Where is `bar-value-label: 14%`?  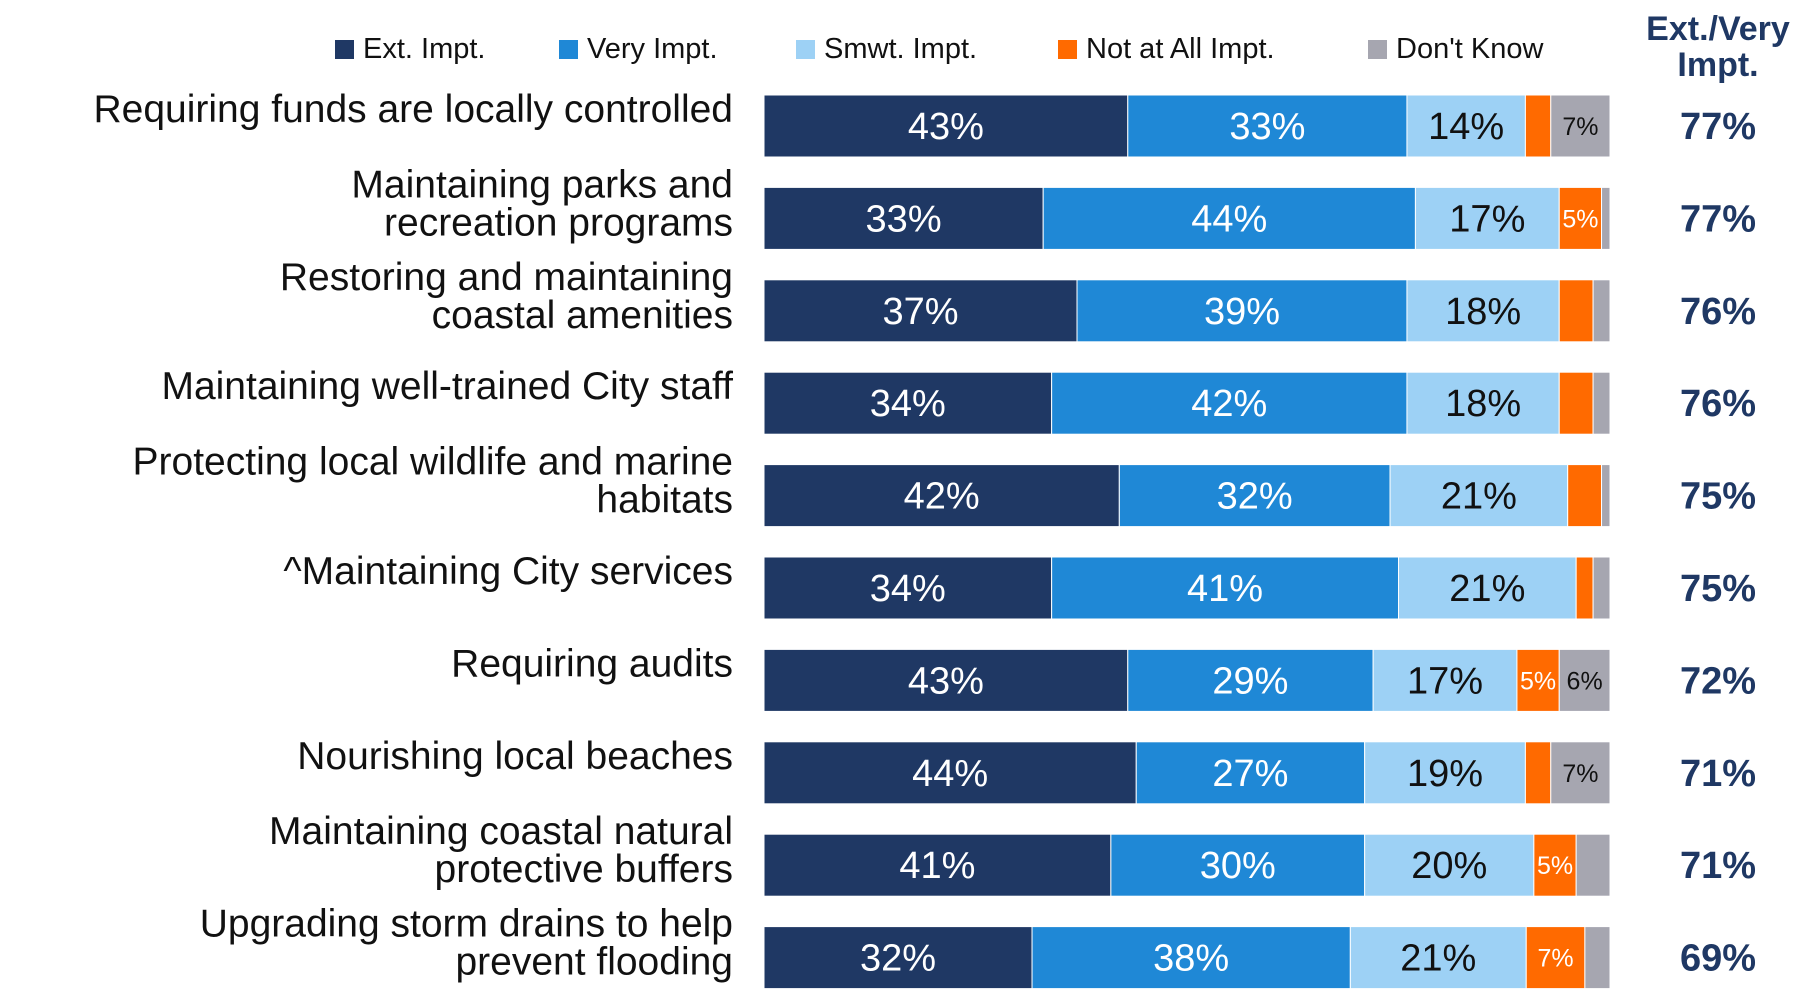 bar-value-label: 14% is located at coordinates (1466, 127).